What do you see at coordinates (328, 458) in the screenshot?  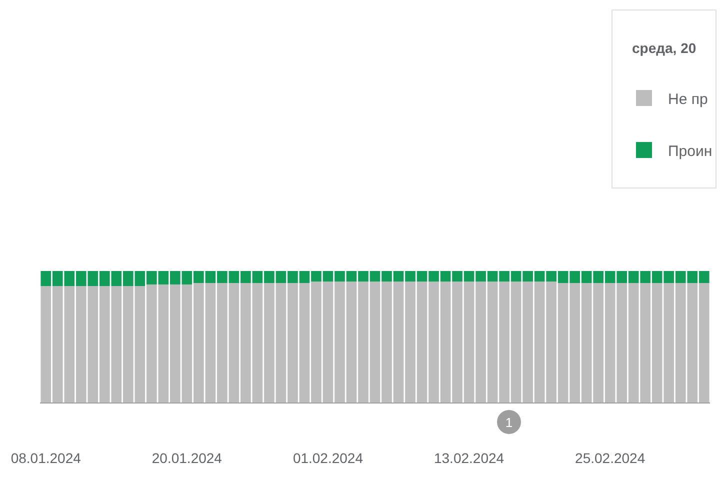 I see `x-tick-label: 01.02.2024` at bounding box center [328, 458].